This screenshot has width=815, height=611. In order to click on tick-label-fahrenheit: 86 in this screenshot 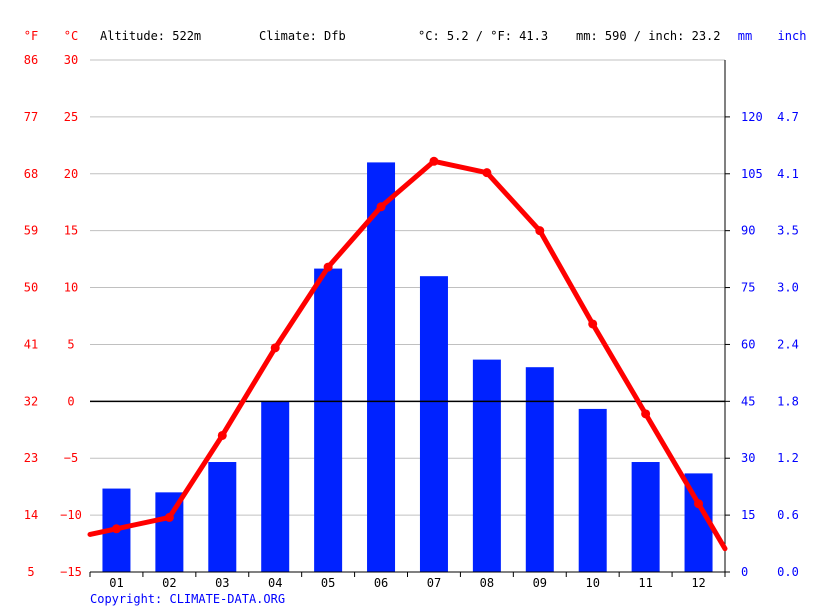, I will do `click(31, 60)`.